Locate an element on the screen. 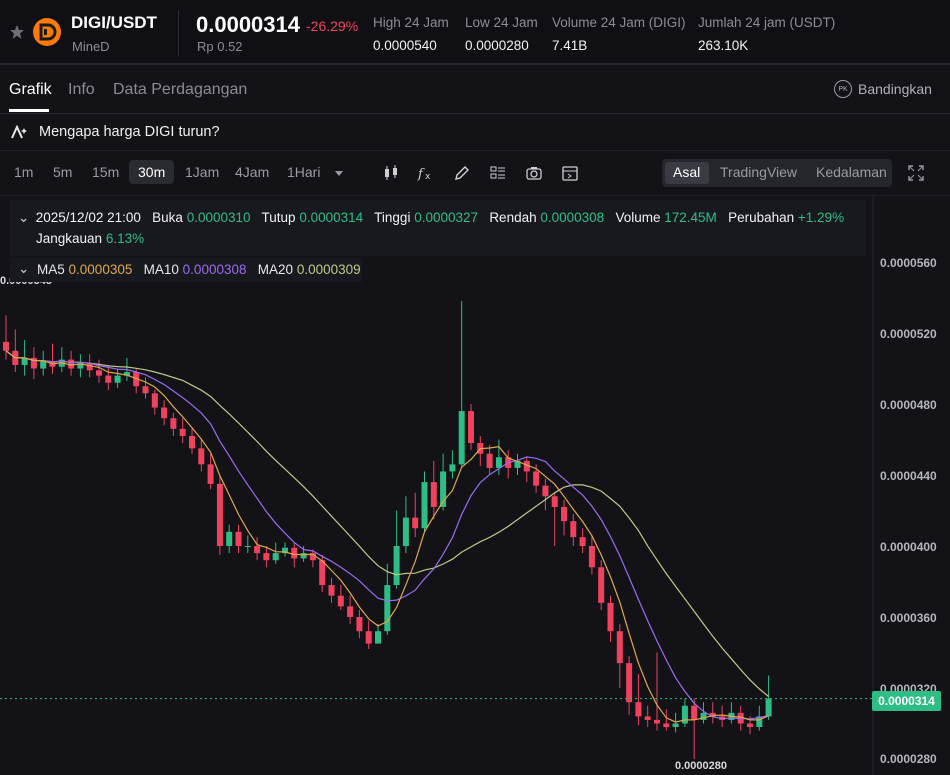  tab-trade-data: Data Perdagangan is located at coordinates (180, 89).